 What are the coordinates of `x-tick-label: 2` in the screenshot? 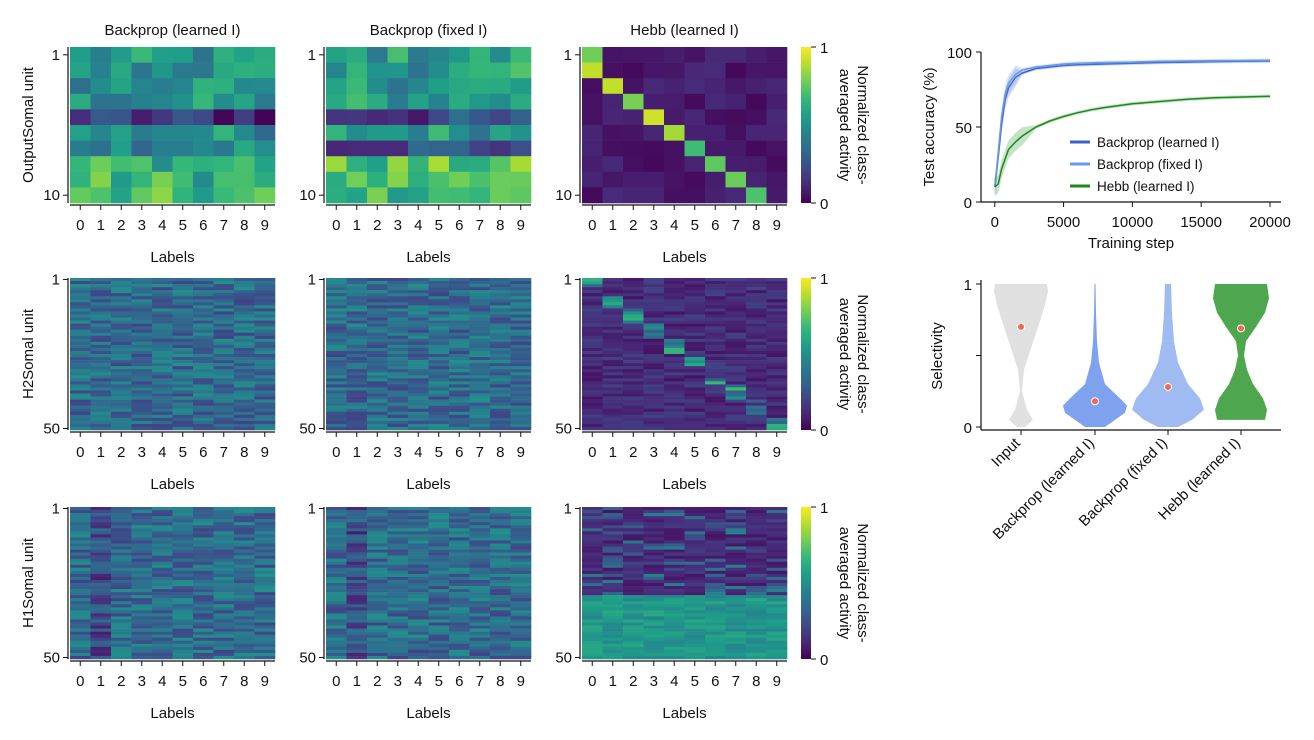 It's located at (377, 225).